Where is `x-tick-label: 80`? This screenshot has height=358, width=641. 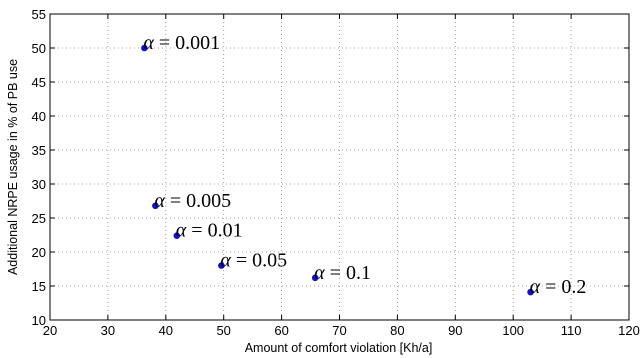
x-tick-label: 80 is located at coordinates (397, 330).